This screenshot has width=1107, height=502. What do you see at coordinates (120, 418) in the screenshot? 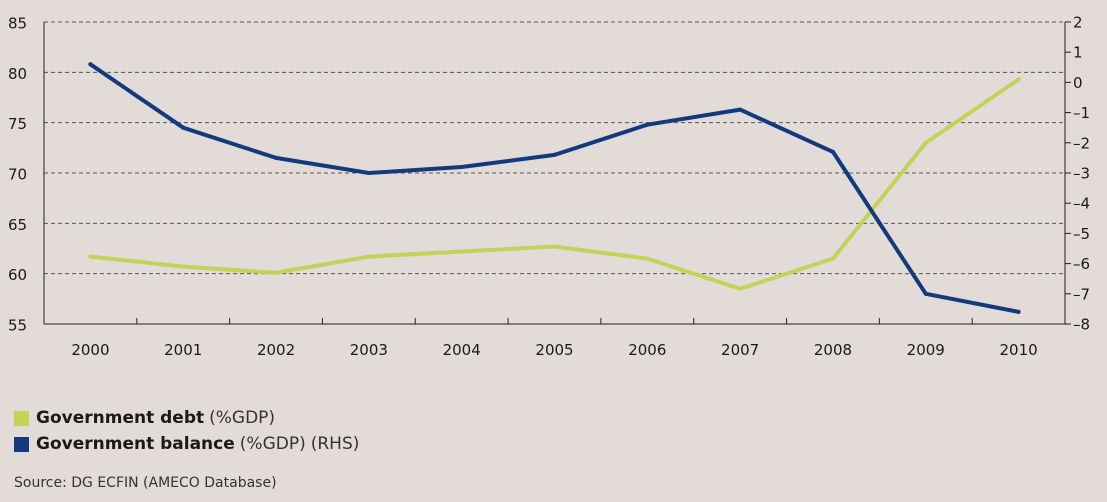
I see `legend-label-debt: Government debt` at bounding box center [120, 418].